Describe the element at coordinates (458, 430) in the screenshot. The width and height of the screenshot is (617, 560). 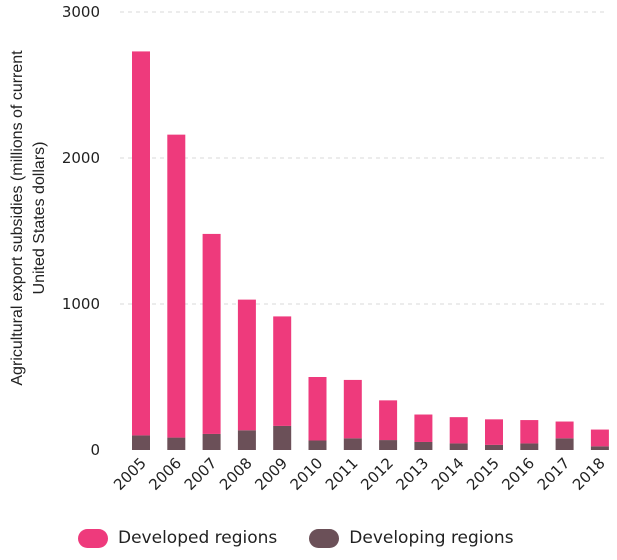
I see `bar-developed-2014` at that location.